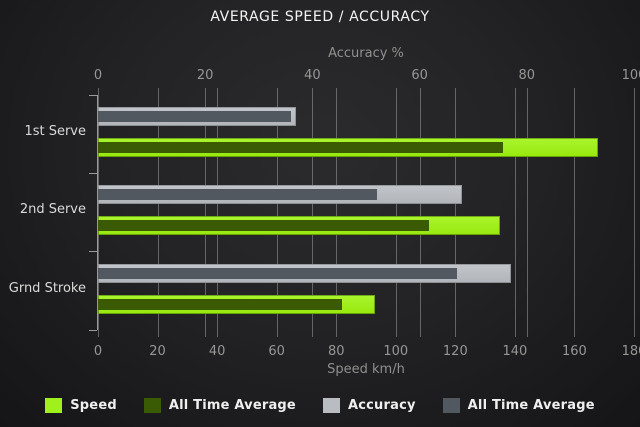  Describe the element at coordinates (419, 75) in the screenshot. I see `top-axis-tick-label: 60` at that location.